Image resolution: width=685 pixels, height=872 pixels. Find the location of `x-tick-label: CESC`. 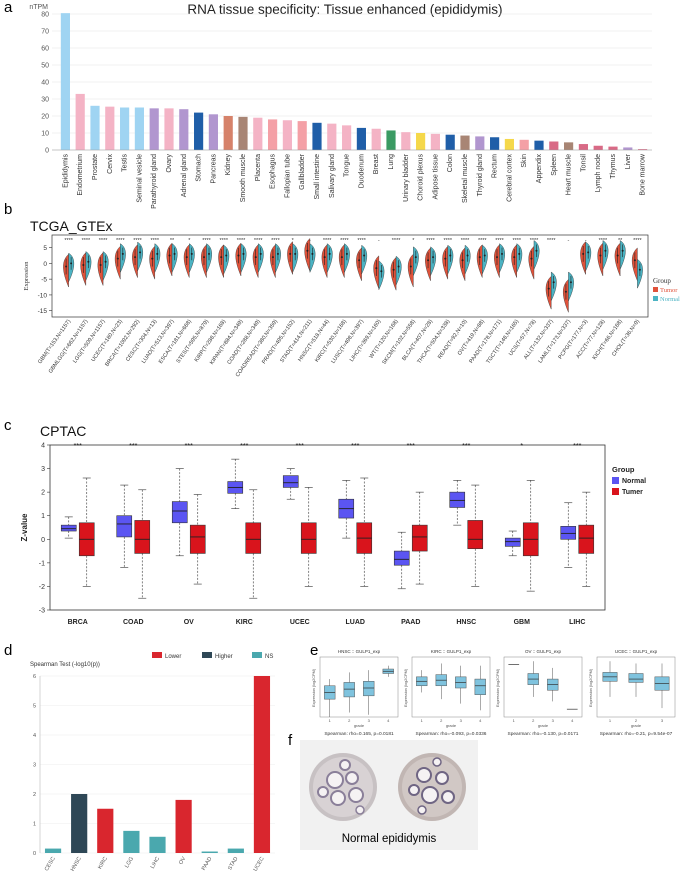

x-tick-label: CESC is located at coordinates (50, 864).